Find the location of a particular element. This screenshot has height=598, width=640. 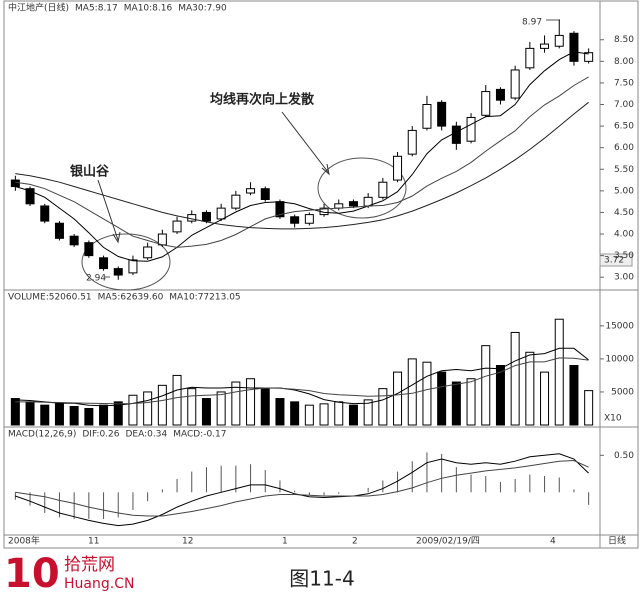

y-tick-label: 8.50 is located at coordinates (624, 40).